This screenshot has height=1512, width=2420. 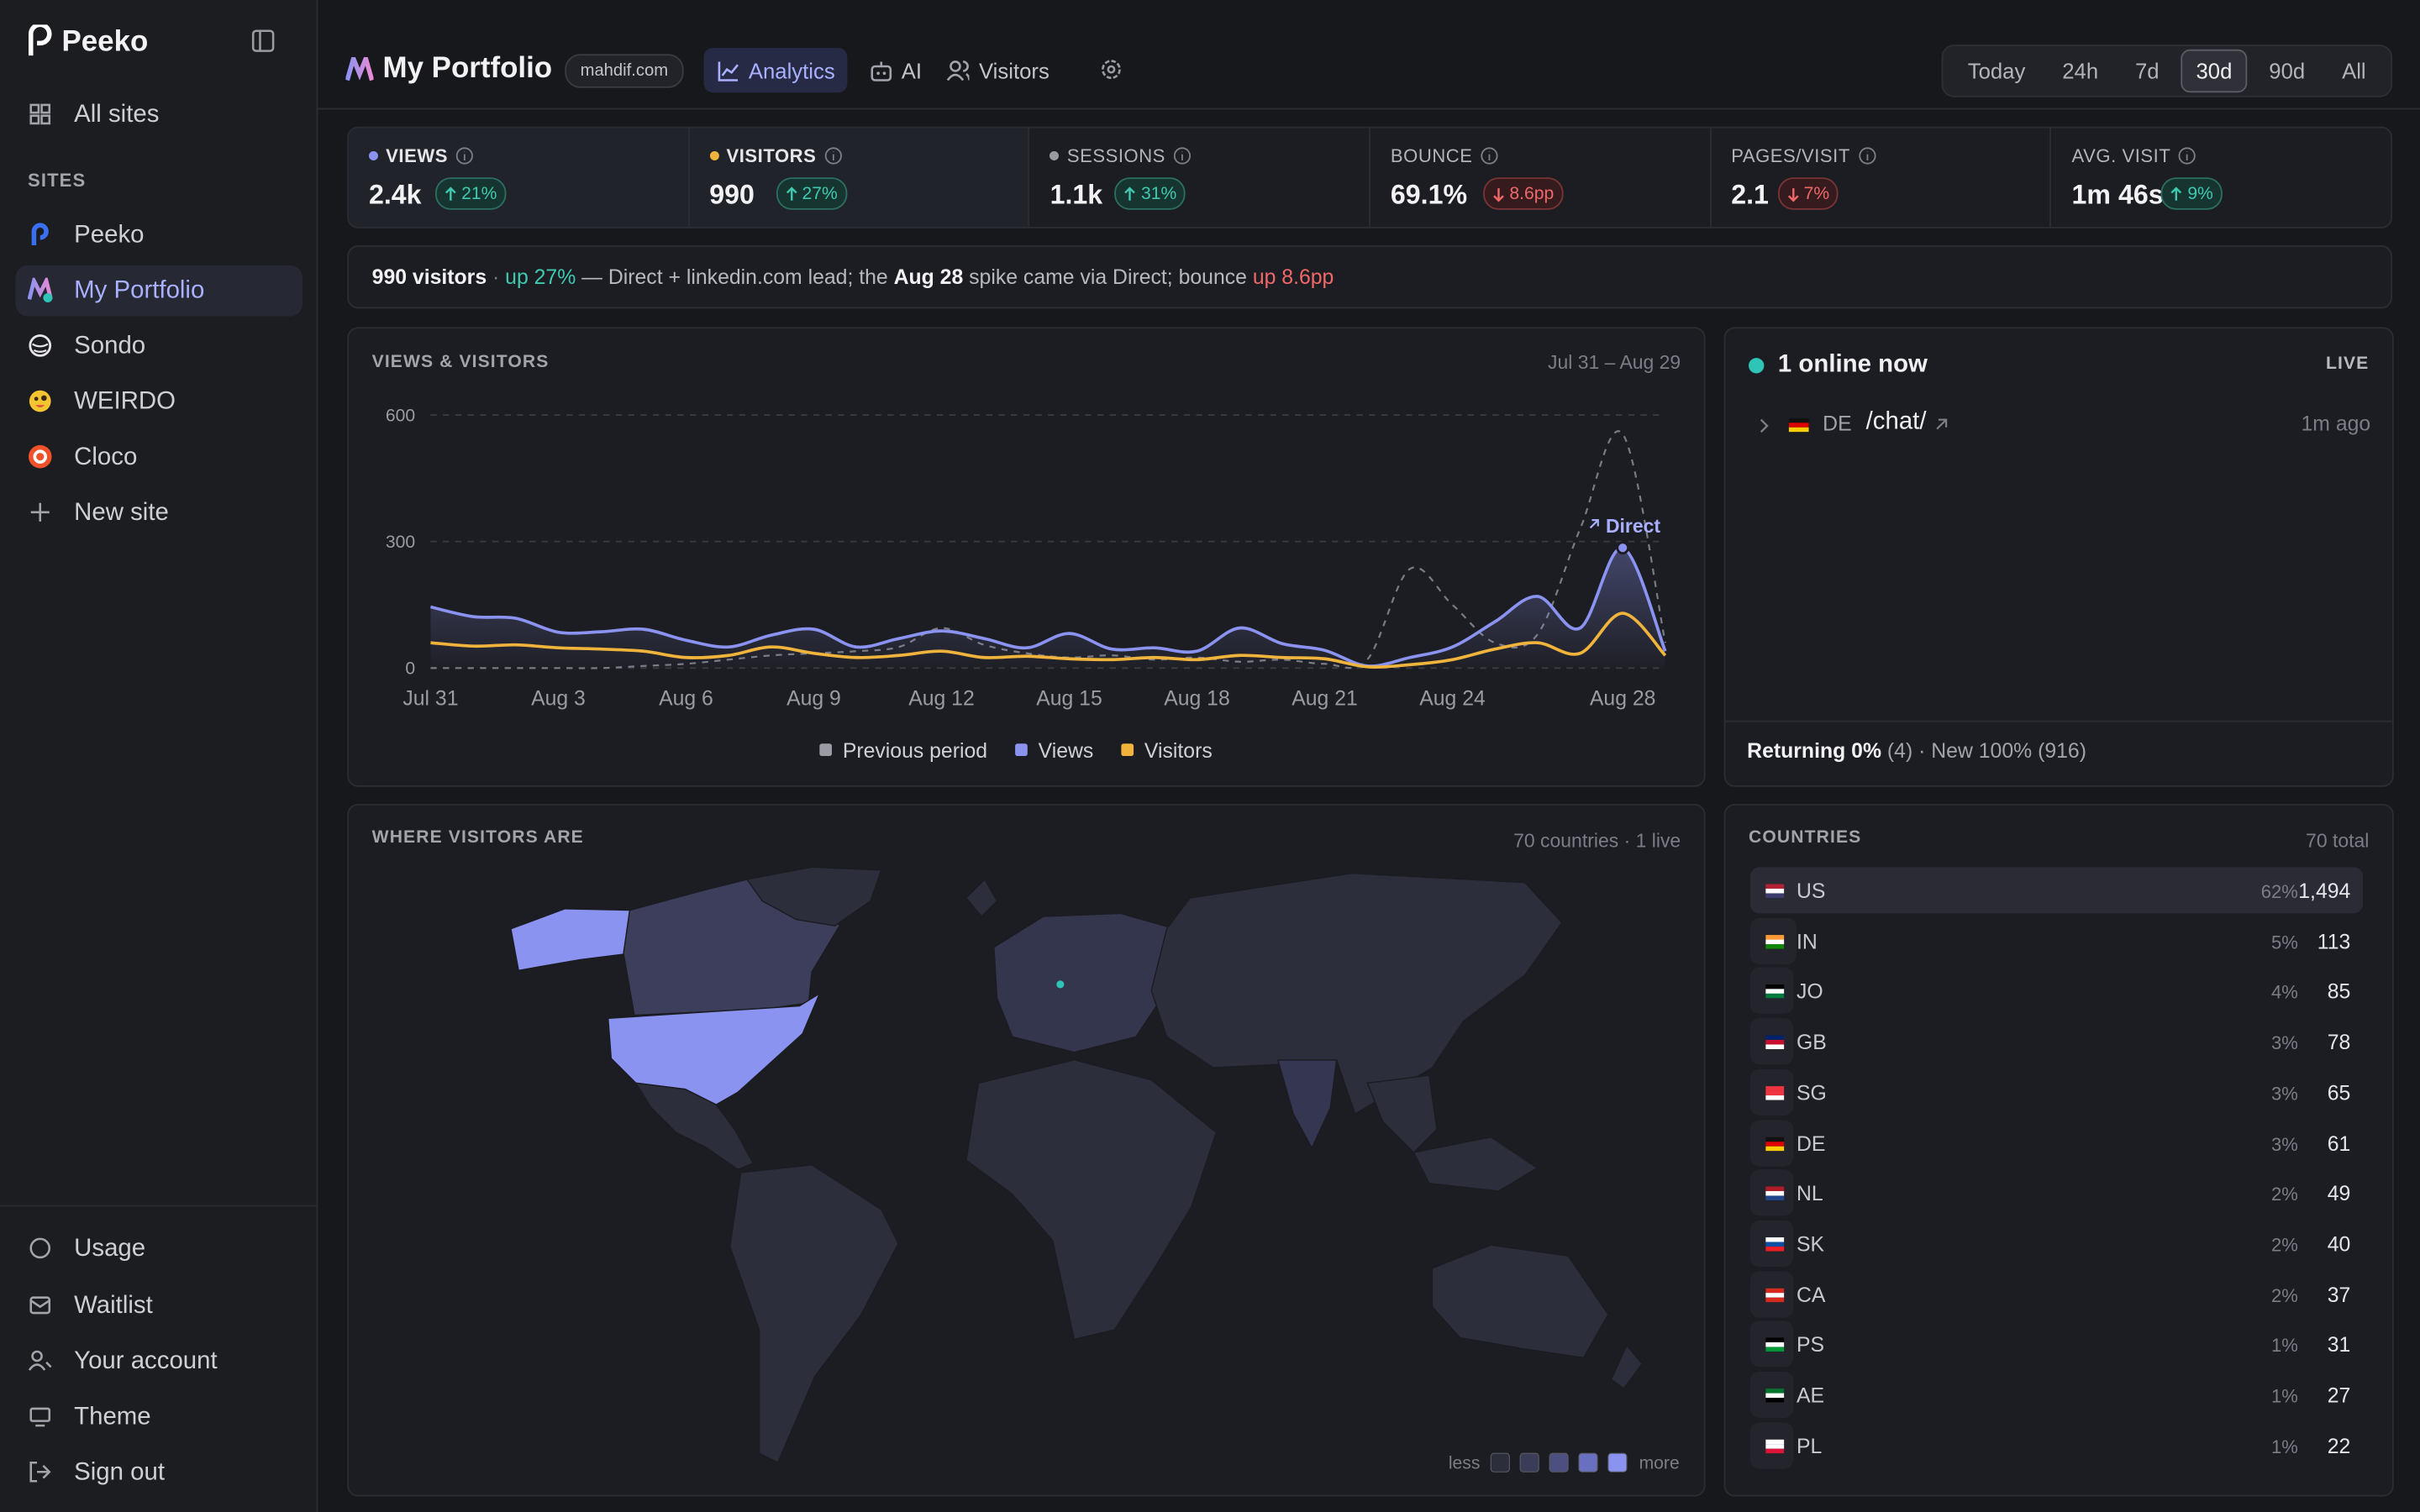 I want to click on nav-item: WEIRDO, so click(x=158, y=402).